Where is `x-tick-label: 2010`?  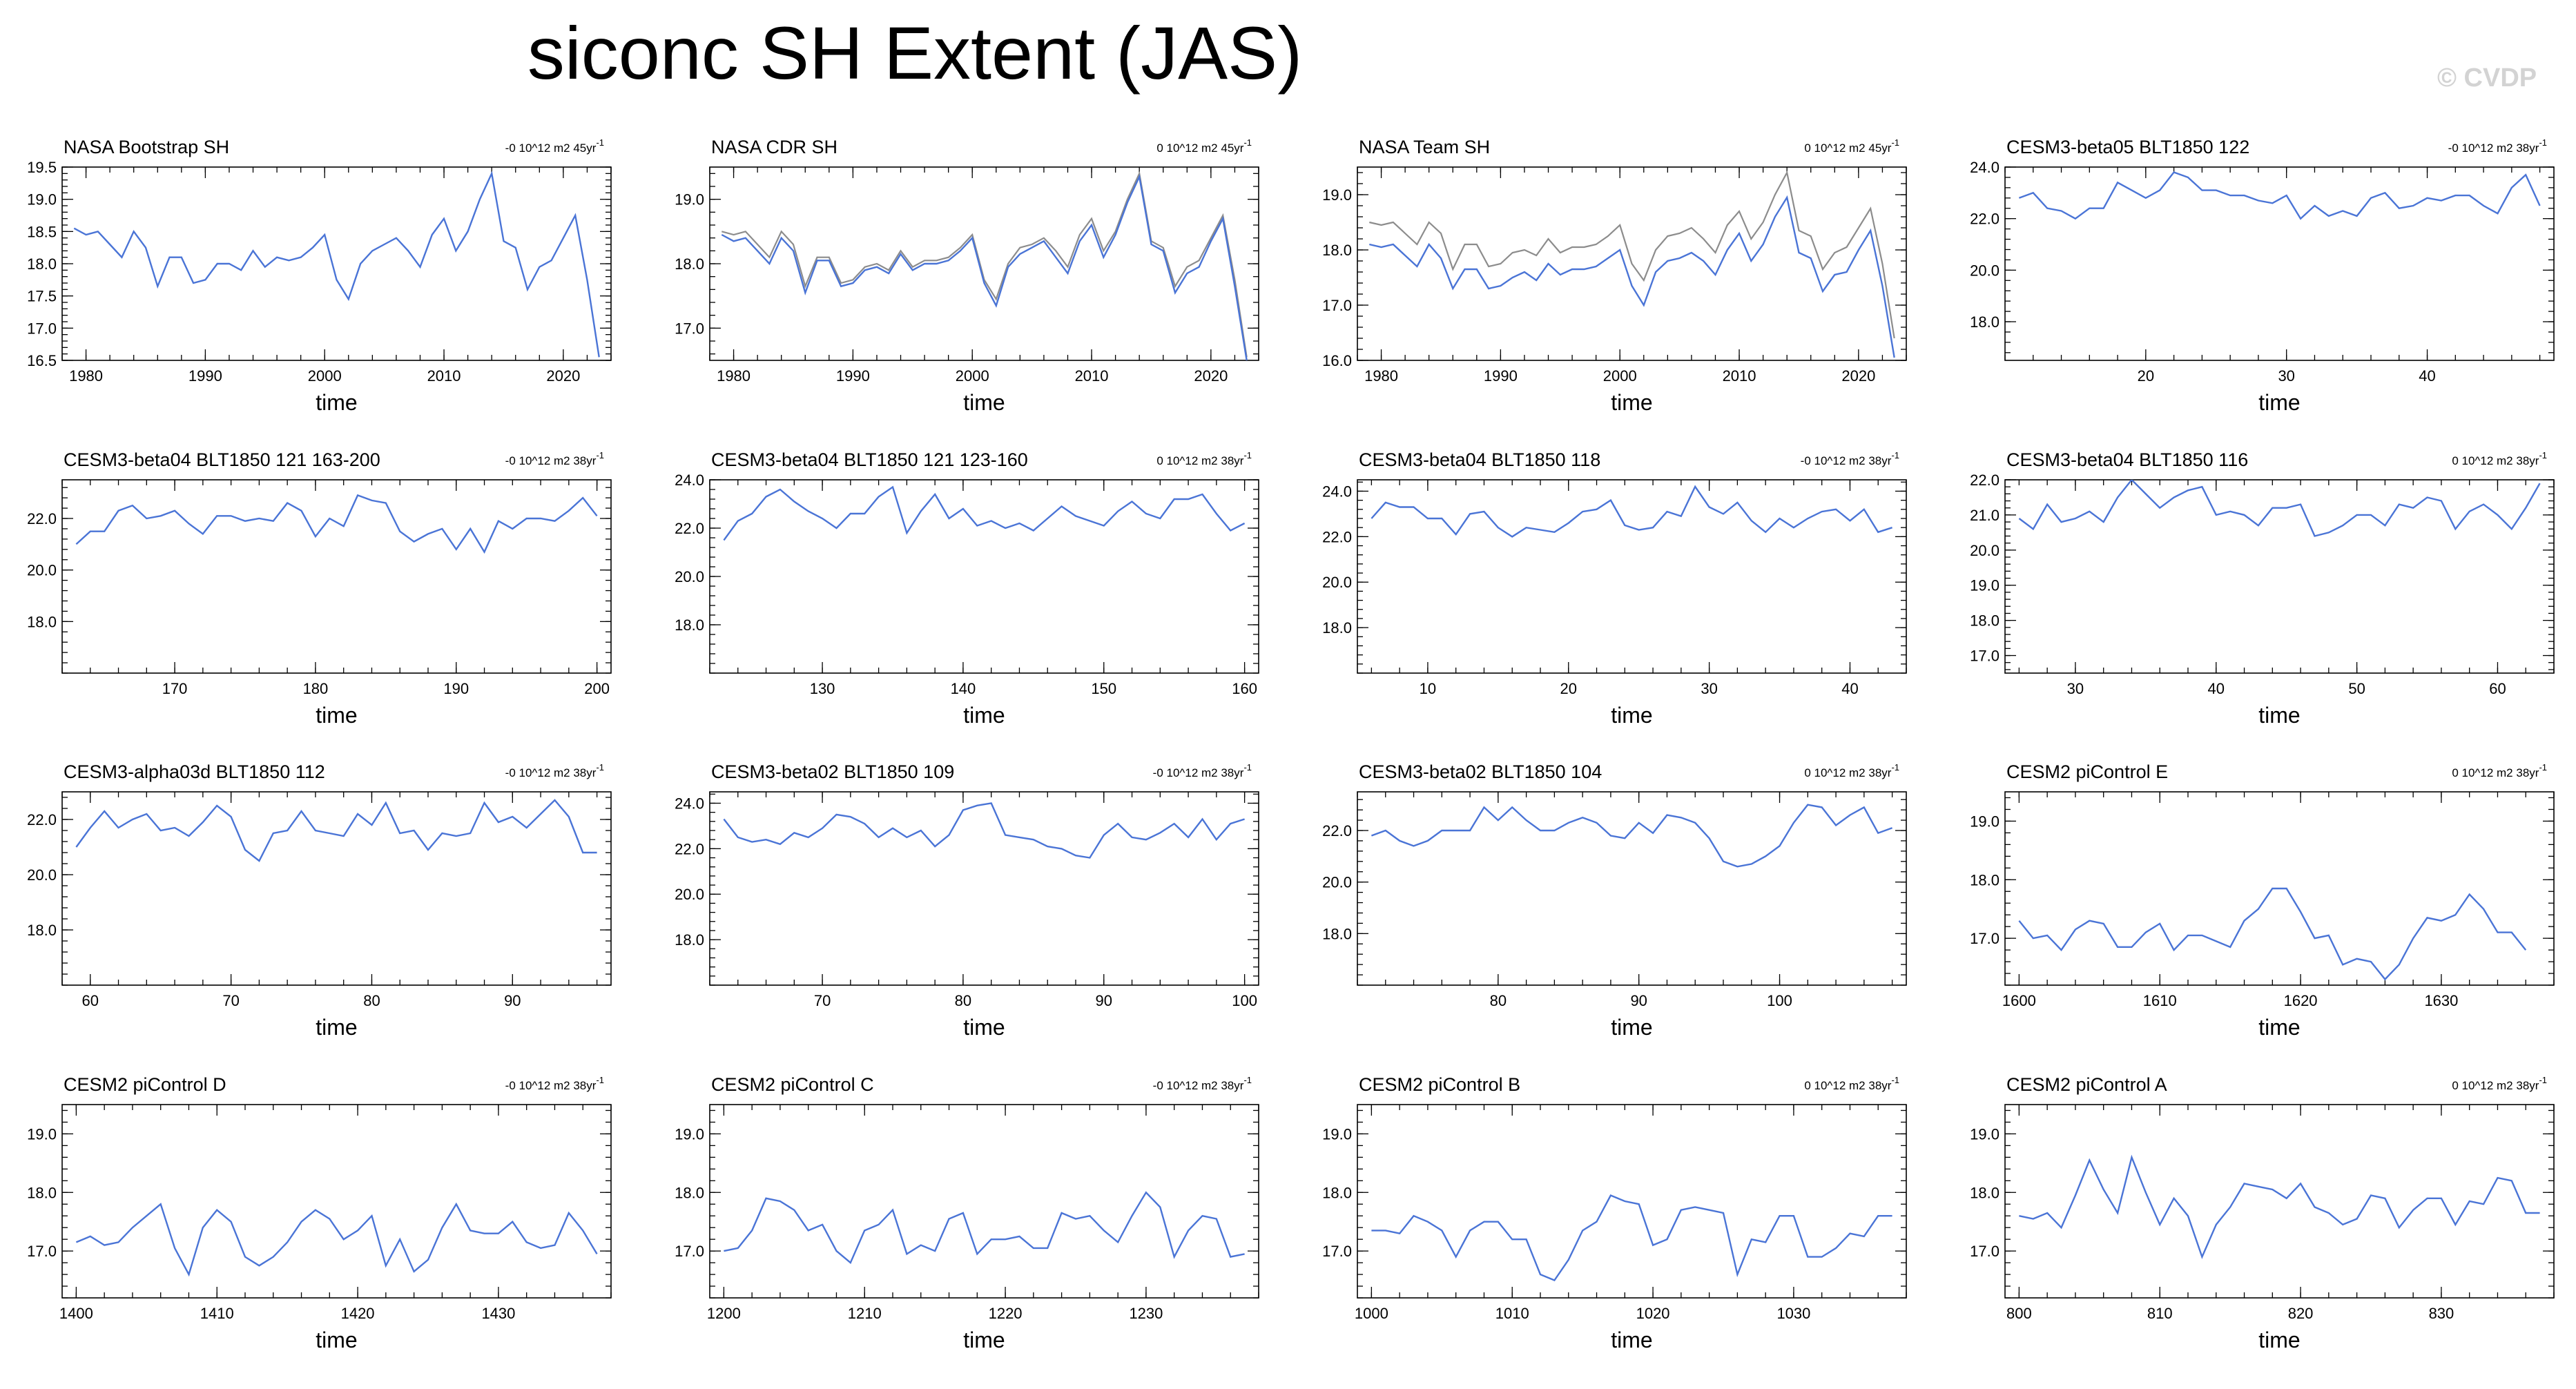 x-tick-label: 2010 is located at coordinates (1092, 376).